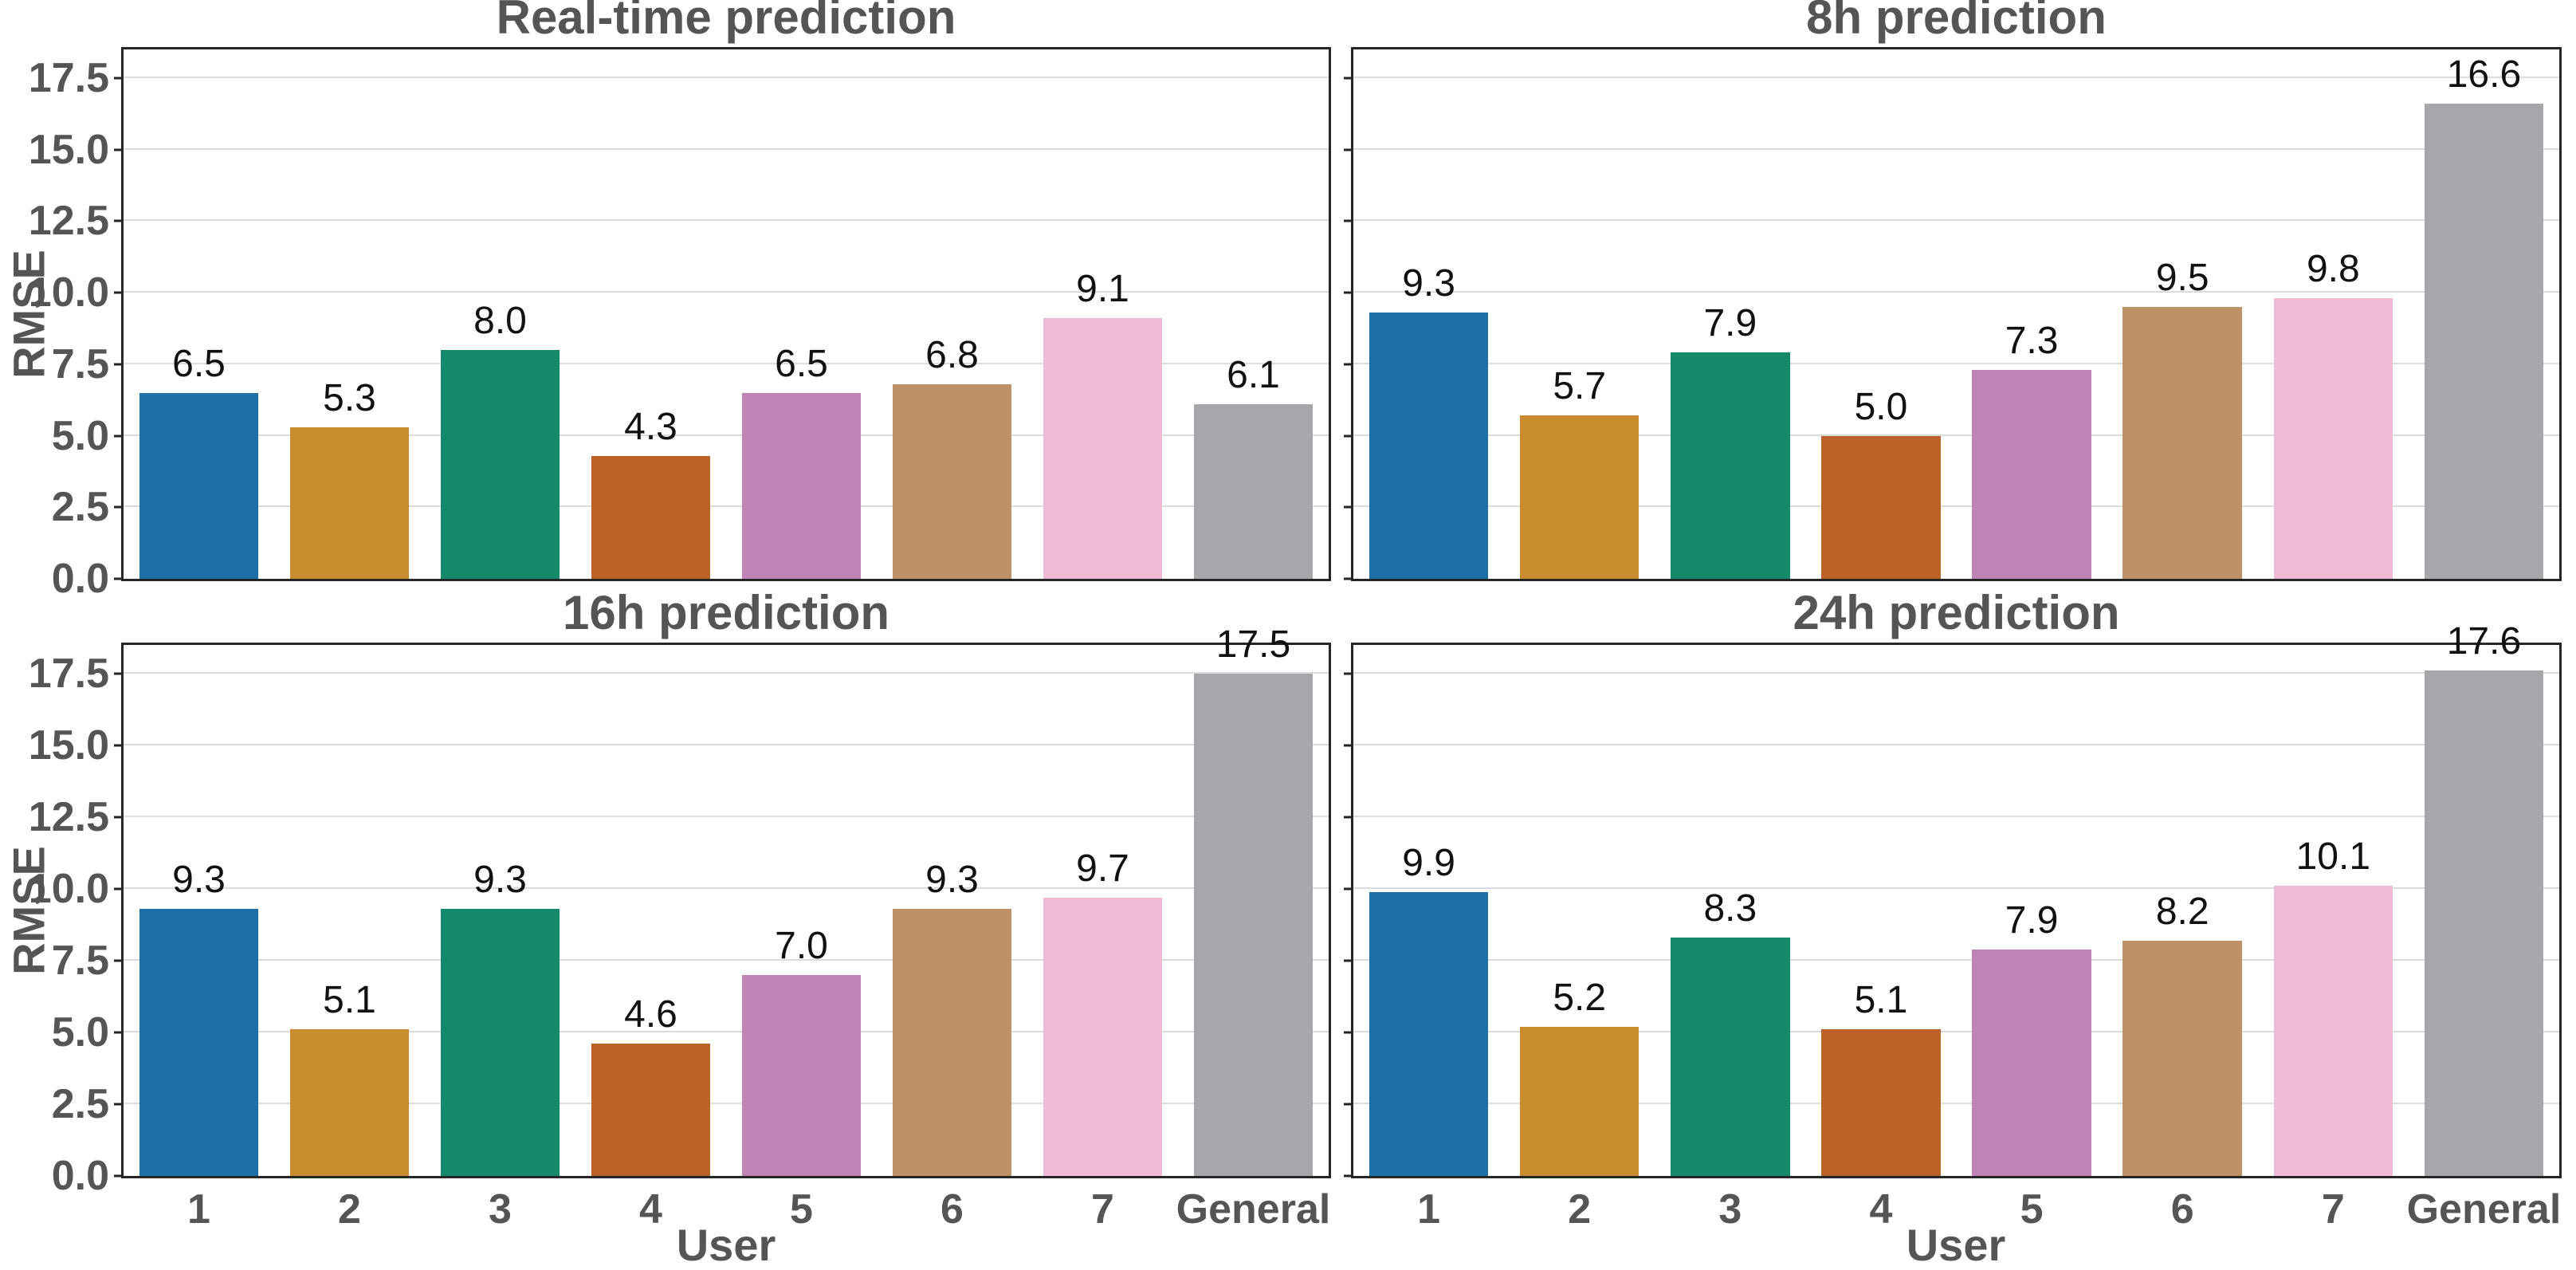 The image size is (2576, 1270). I want to click on bar-value-label: 7.0, so click(801, 946).